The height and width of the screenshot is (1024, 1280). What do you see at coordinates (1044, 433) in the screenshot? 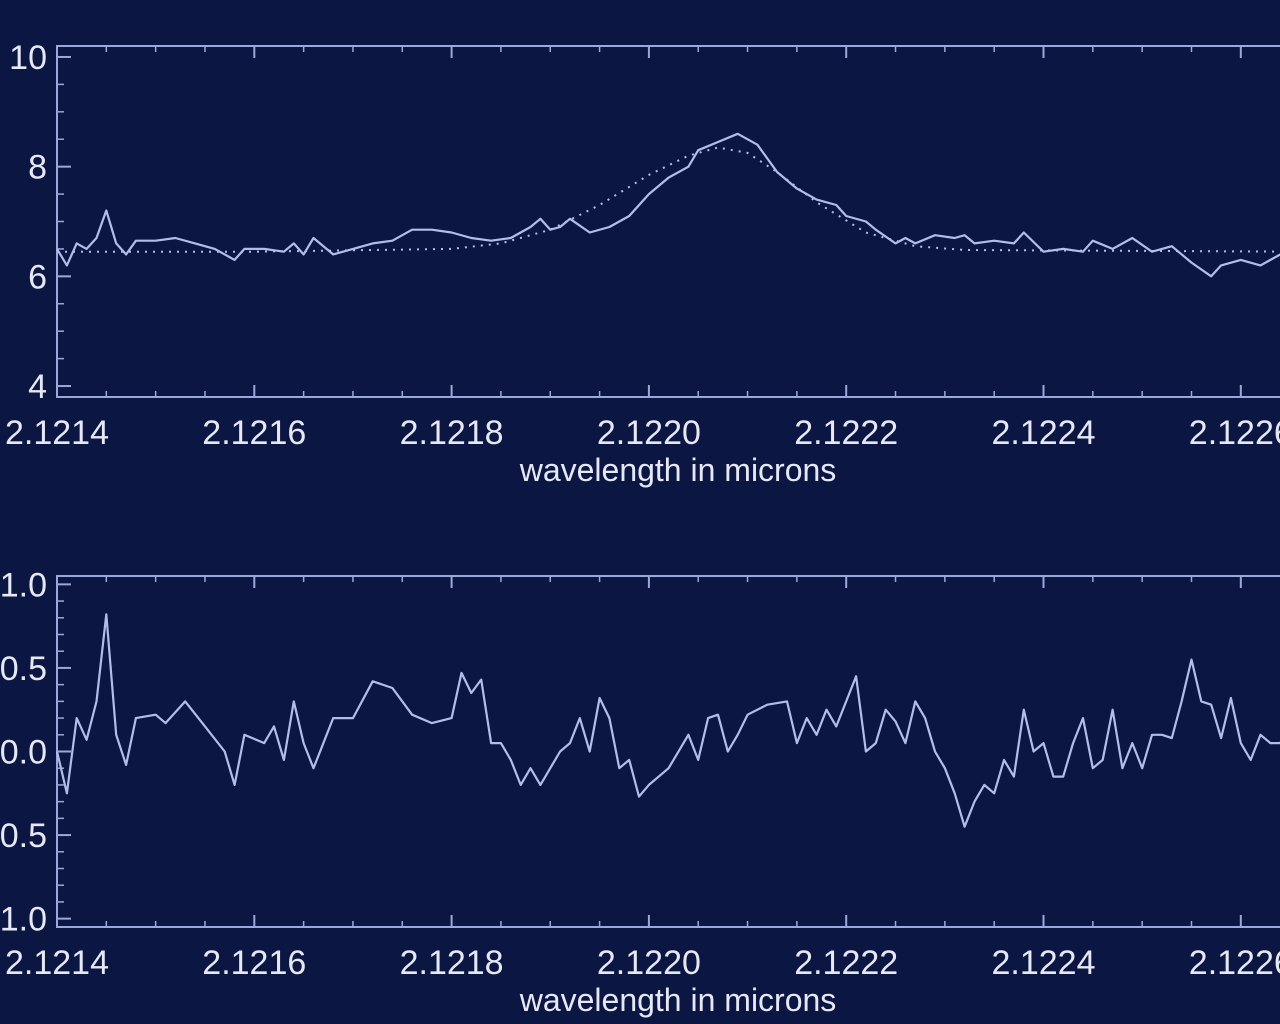
I see `spectrum-x-tick-label: 2.1224` at bounding box center [1044, 433].